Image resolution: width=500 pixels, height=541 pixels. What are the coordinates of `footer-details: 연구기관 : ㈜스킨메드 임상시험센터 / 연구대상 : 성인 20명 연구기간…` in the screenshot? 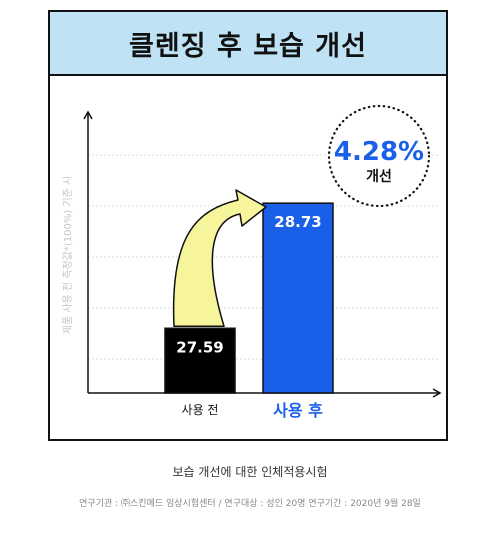 It's located at (250, 504).